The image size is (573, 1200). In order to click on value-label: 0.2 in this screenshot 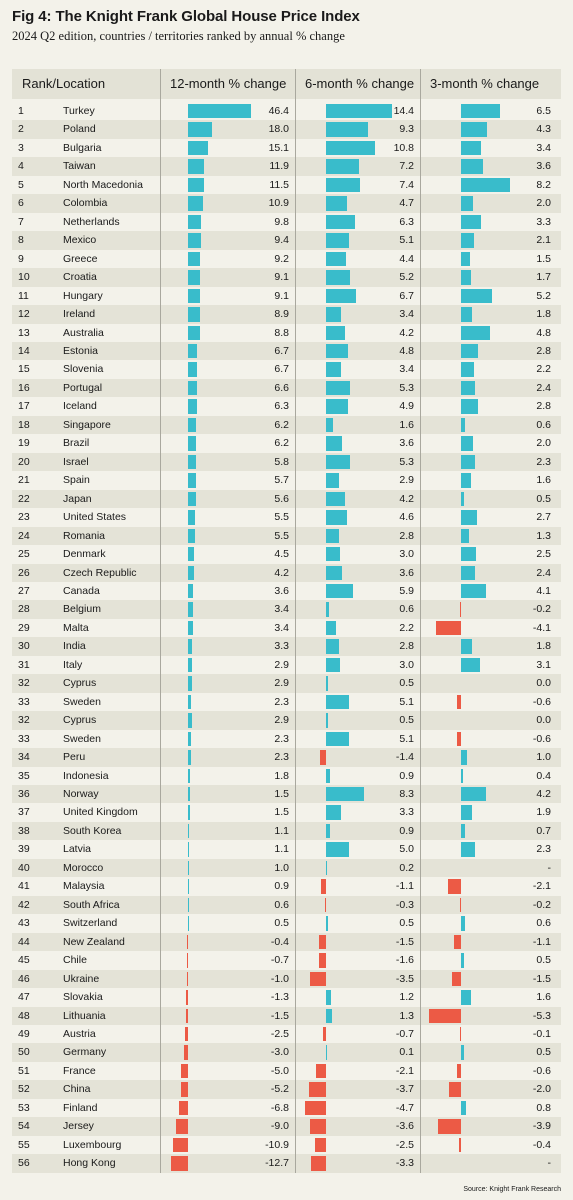, I will do `click(406, 867)`.